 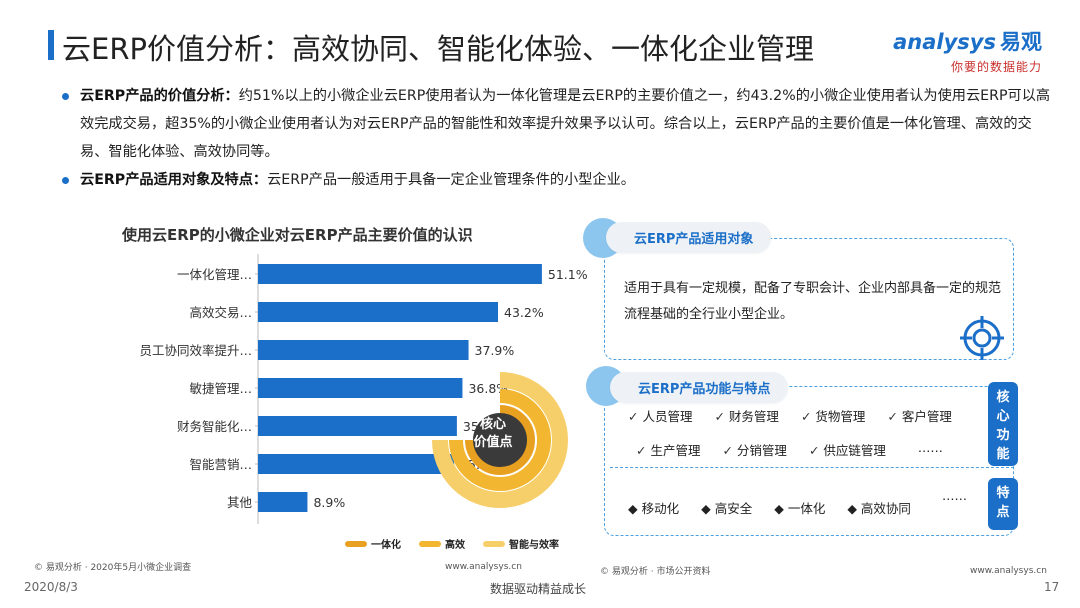 I want to click on function-item: 人员管理, so click(x=660, y=415).